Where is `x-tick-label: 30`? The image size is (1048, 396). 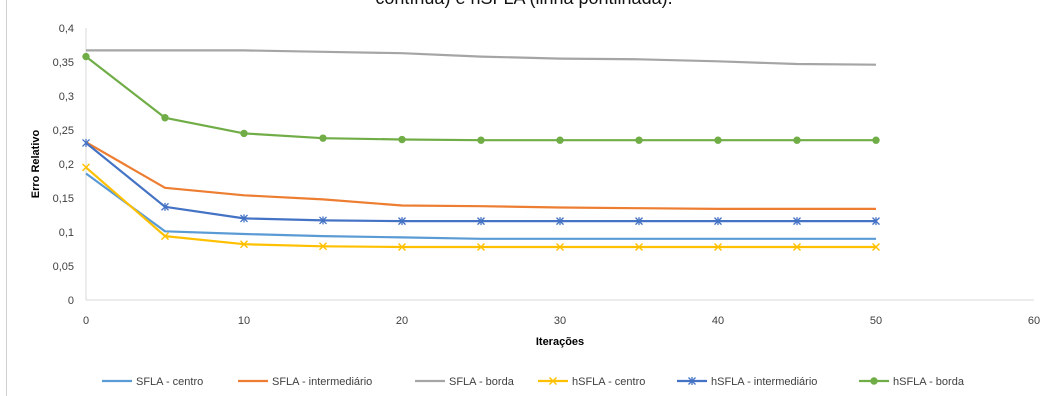
x-tick-label: 30 is located at coordinates (560, 321).